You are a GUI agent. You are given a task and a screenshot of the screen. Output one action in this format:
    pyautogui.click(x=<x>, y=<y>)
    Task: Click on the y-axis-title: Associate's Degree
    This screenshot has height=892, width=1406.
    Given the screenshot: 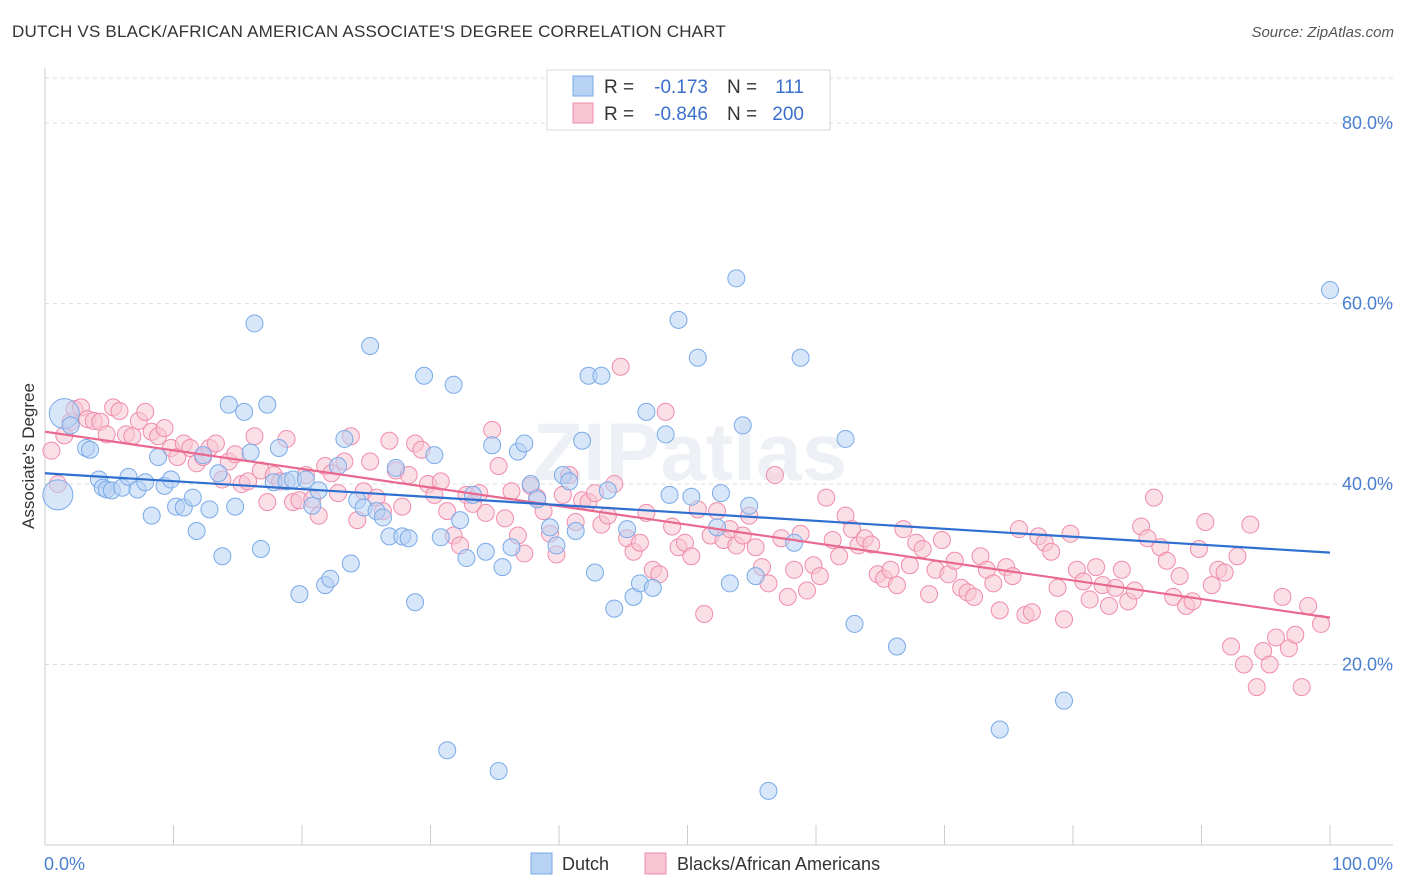 What is the action you would take?
    pyautogui.click(x=28, y=456)
    